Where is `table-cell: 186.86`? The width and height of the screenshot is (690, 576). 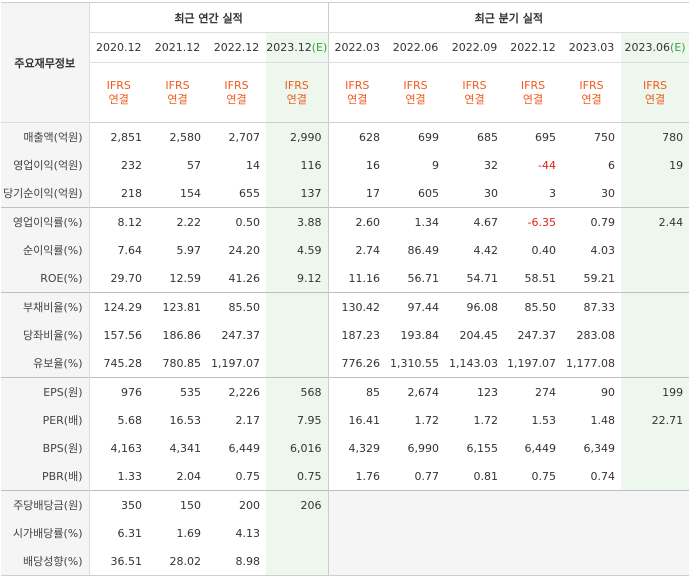
table-cell: 186.86 is located at coordinates (182, 335).